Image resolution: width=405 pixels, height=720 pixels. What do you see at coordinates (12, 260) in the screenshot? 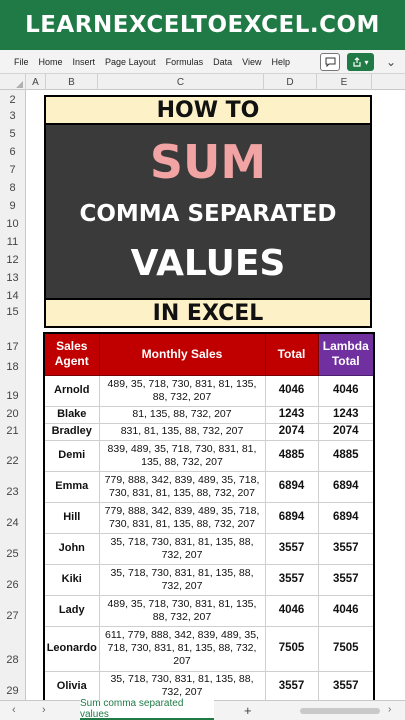
I see `row-header: 12` at bounding box center [12, 260].